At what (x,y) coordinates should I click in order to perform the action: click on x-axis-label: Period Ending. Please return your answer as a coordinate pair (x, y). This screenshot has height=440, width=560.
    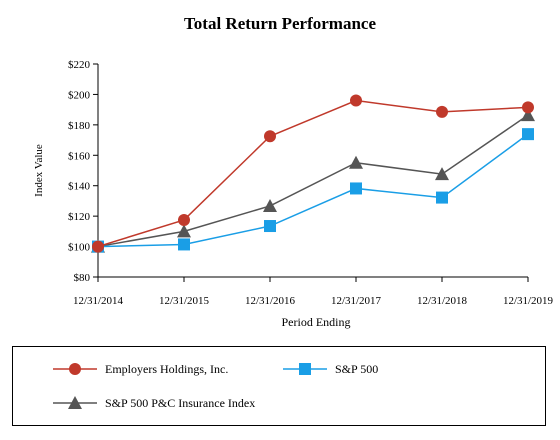
    Looking at the image, I should click on (316, 322).